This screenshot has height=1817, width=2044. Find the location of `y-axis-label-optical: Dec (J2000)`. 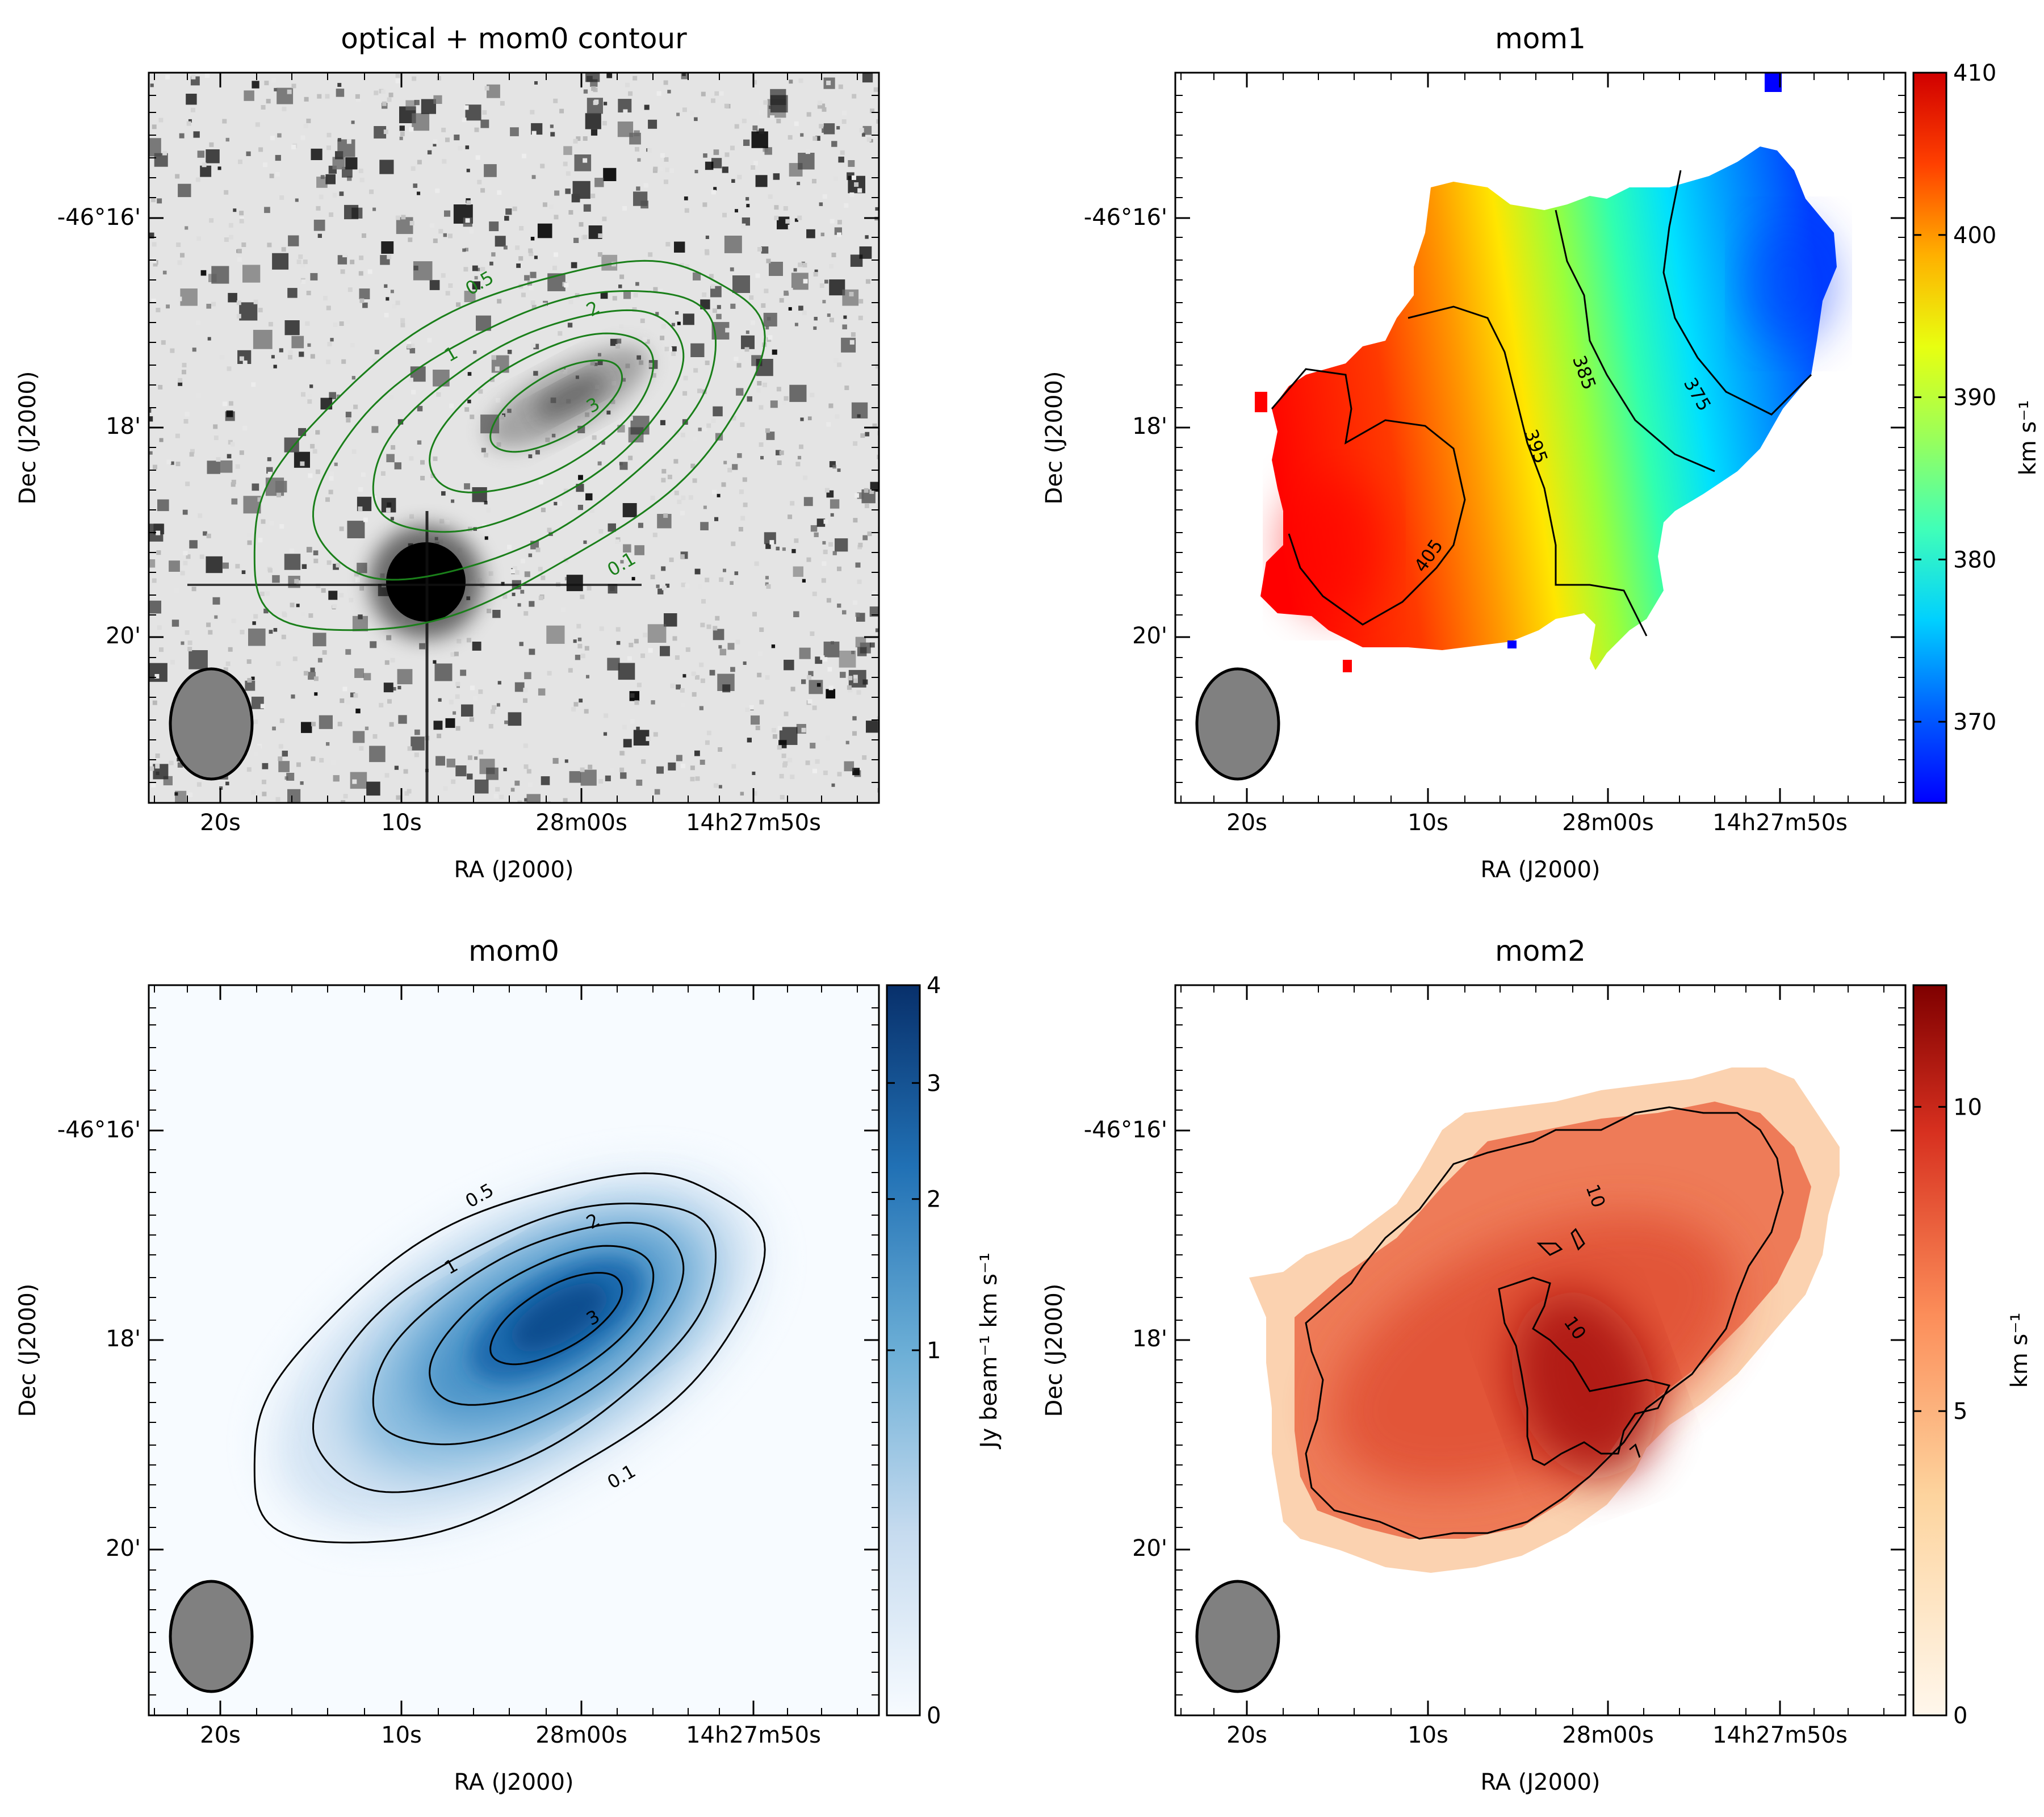

y-axis-label-optical: Dec (J2000) is located at coordinates (28, 438).